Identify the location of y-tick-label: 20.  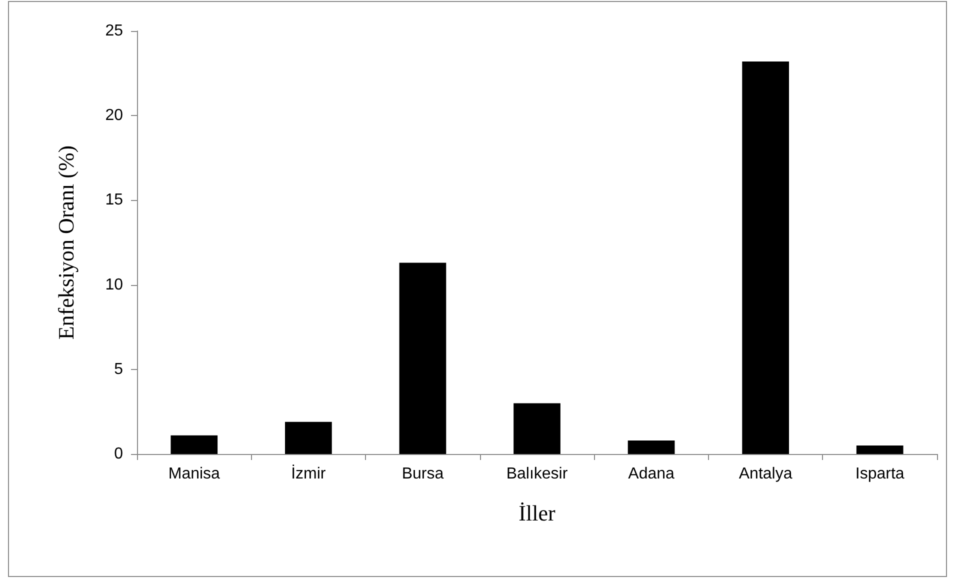
(114, 115).